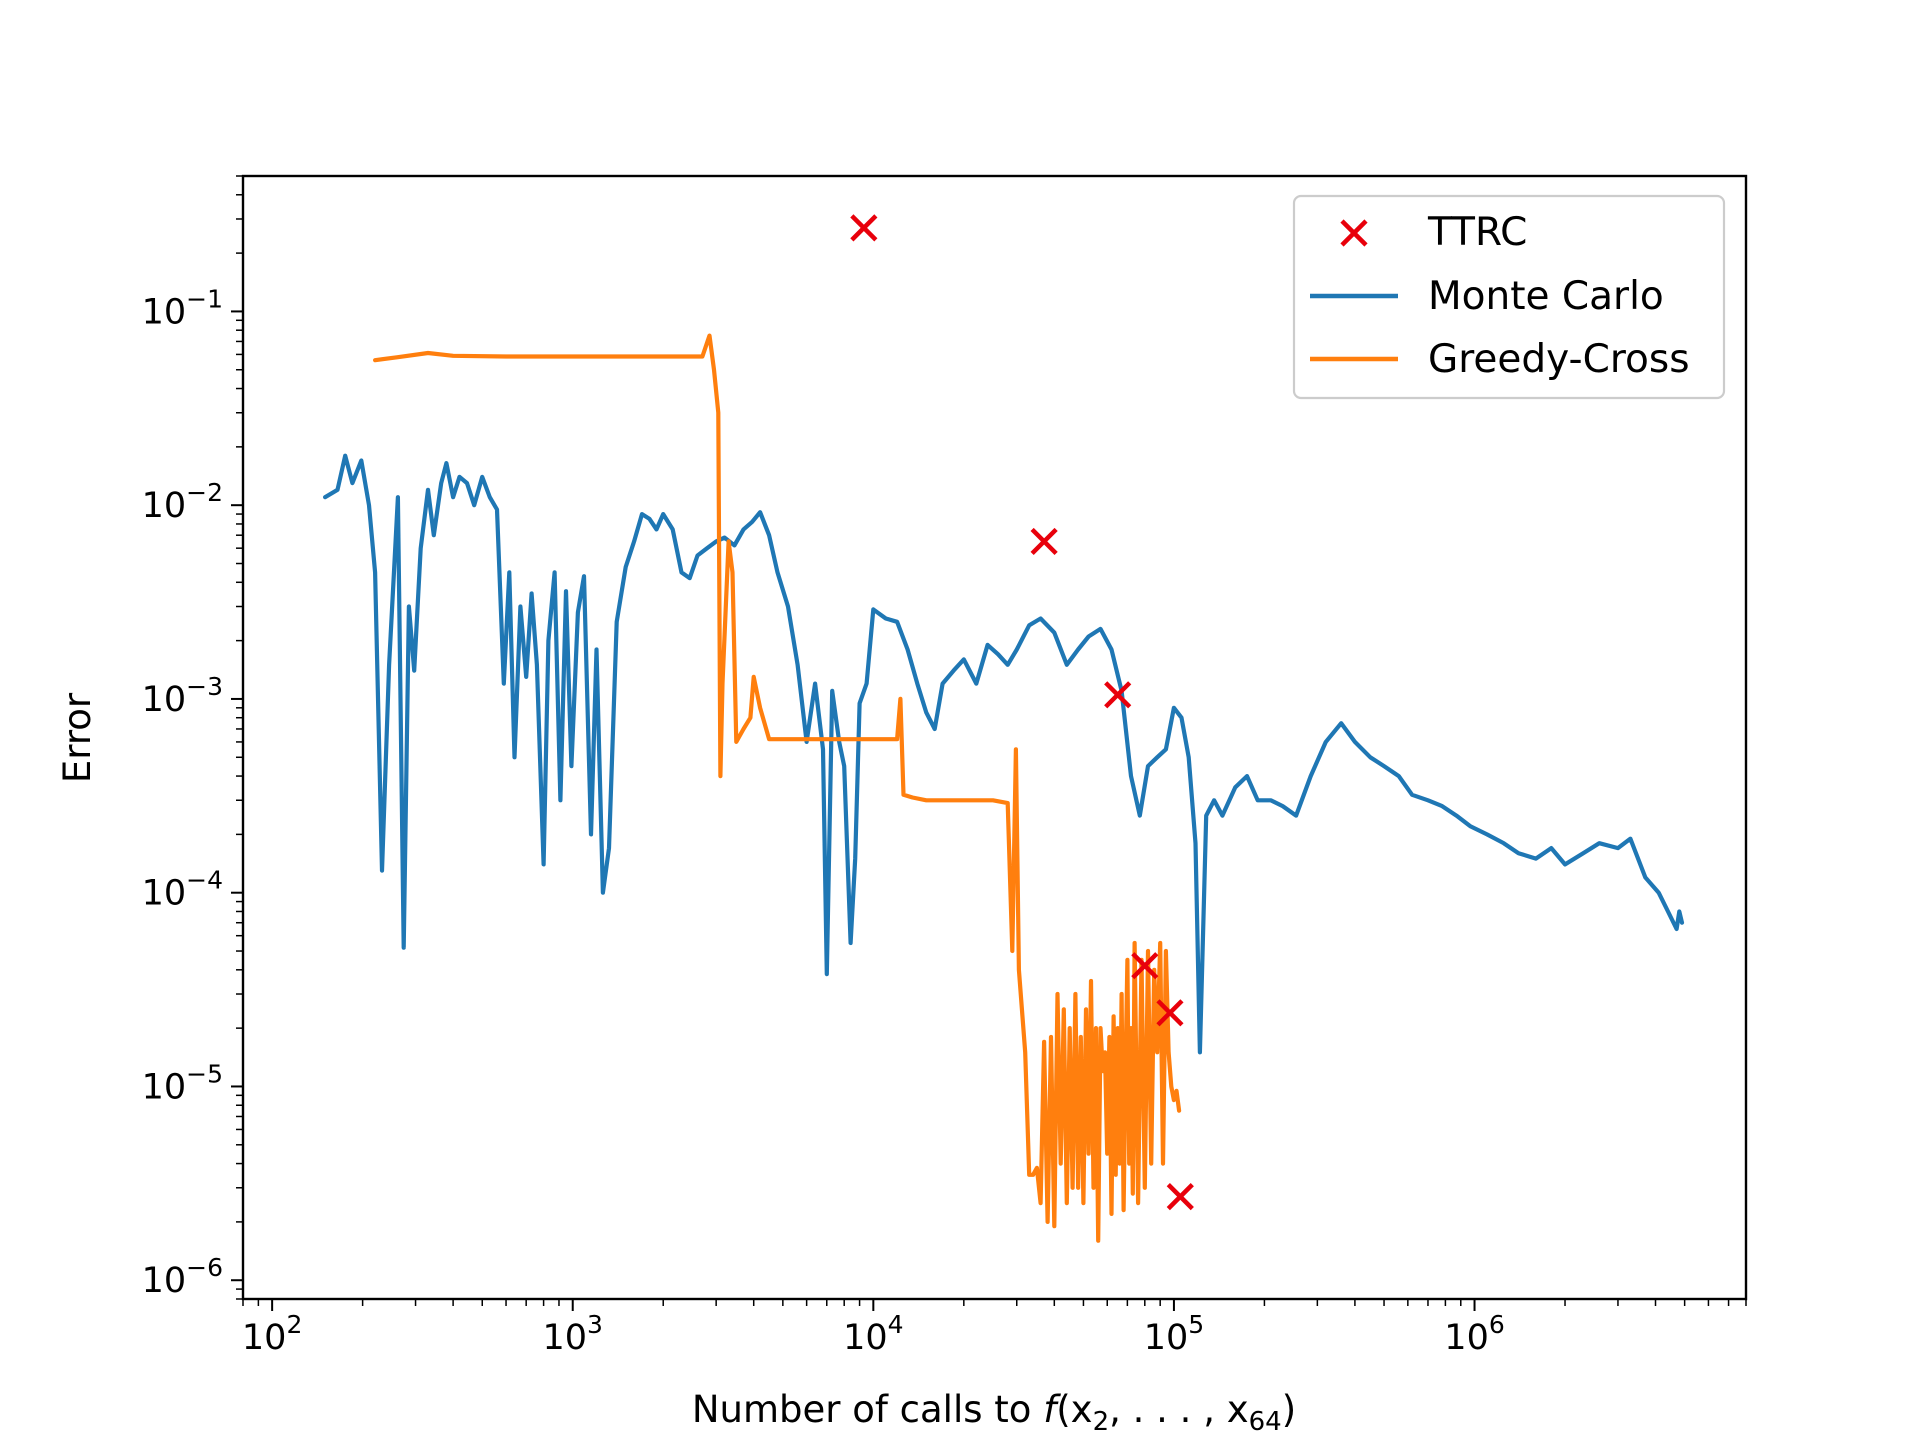  I want to click on y-axis-label: Error, so click(77, 737).